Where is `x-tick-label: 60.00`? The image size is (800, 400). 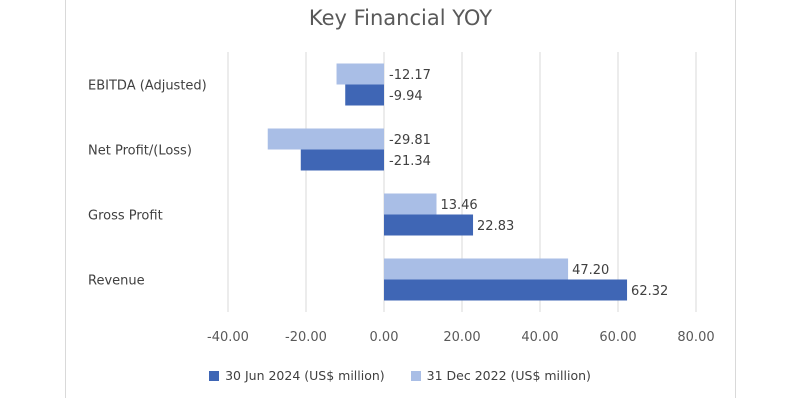
x-tick-label: 60.00 is located at coordinates (617, 337).